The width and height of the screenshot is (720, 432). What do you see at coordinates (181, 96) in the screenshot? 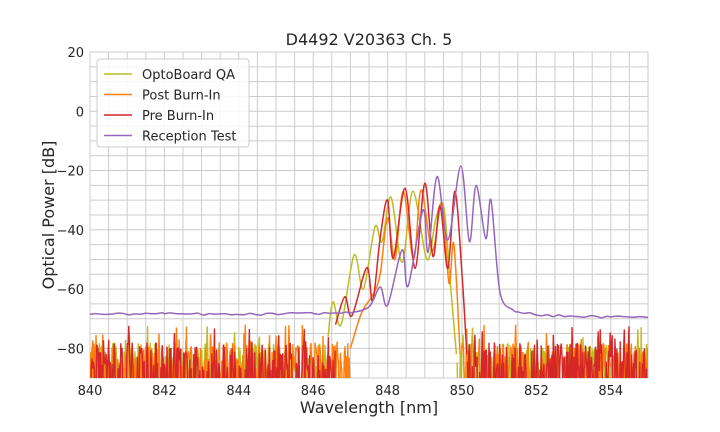
I see `legend-label: Post Burn-In` at bounding box center [181, 96].